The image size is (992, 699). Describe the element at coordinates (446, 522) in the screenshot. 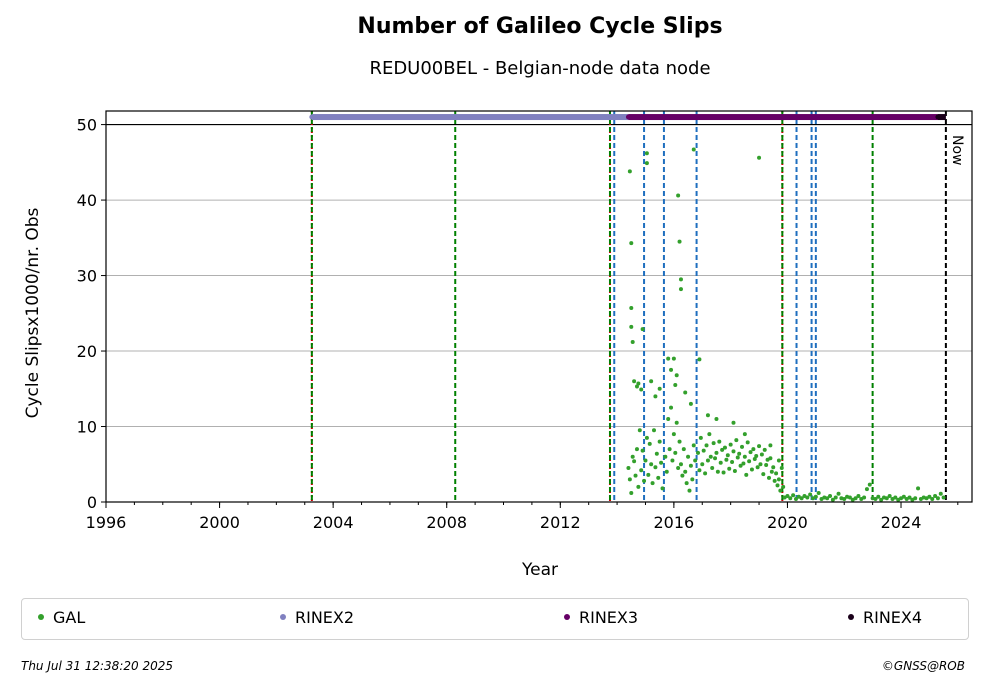

I see `x-tick-label: 2008` at that location.